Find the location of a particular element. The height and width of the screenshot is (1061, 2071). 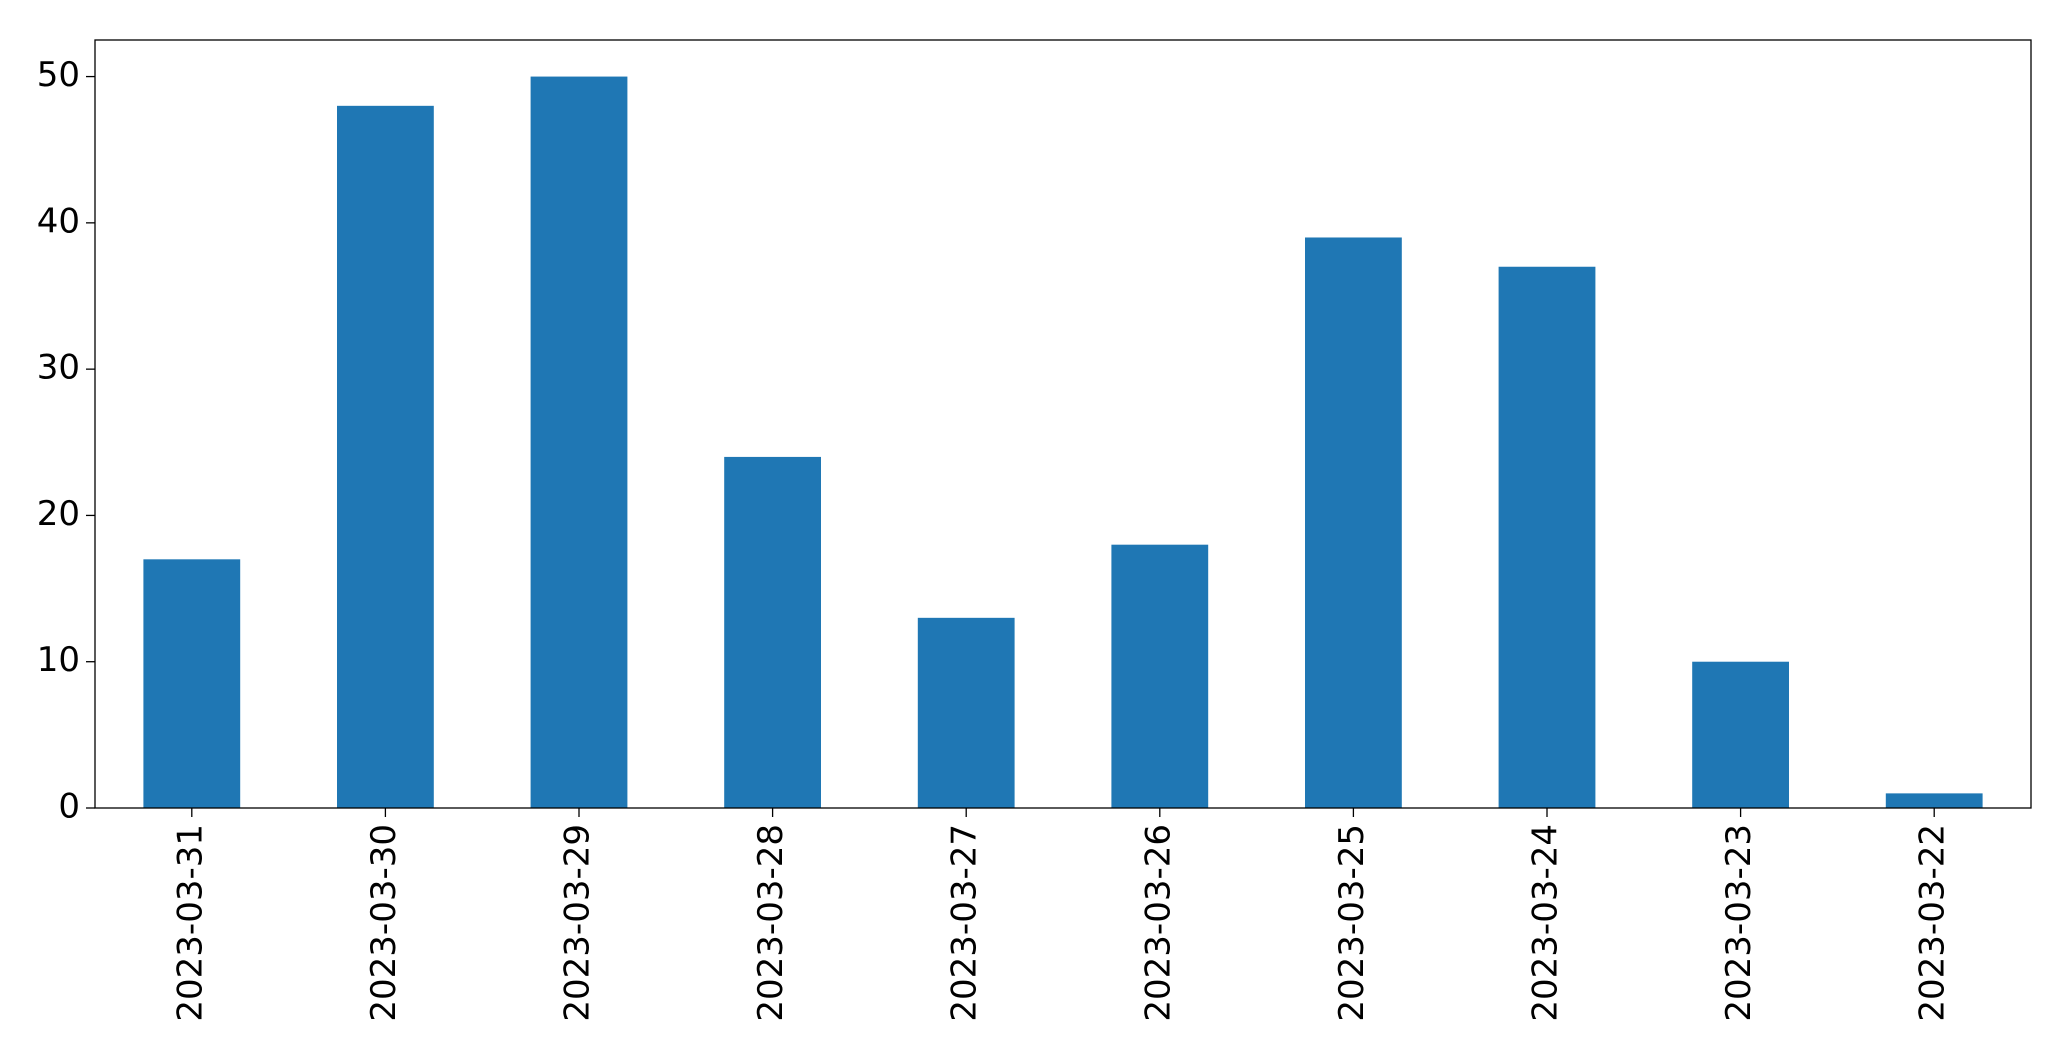

x-tick-label: 2023-03-22 is located at coordinates (1933, 923).